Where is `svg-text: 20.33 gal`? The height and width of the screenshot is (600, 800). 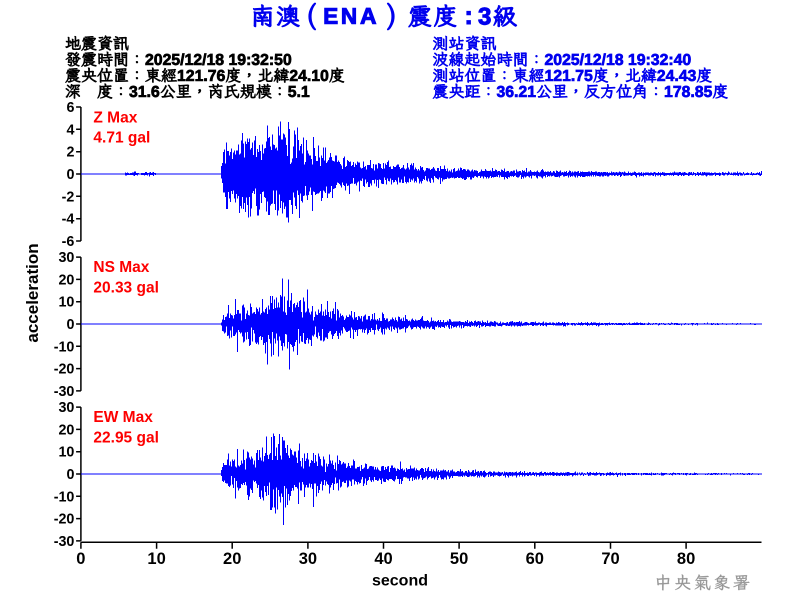
svg-text: 20.33 gal is located at coordinates (125, 288).